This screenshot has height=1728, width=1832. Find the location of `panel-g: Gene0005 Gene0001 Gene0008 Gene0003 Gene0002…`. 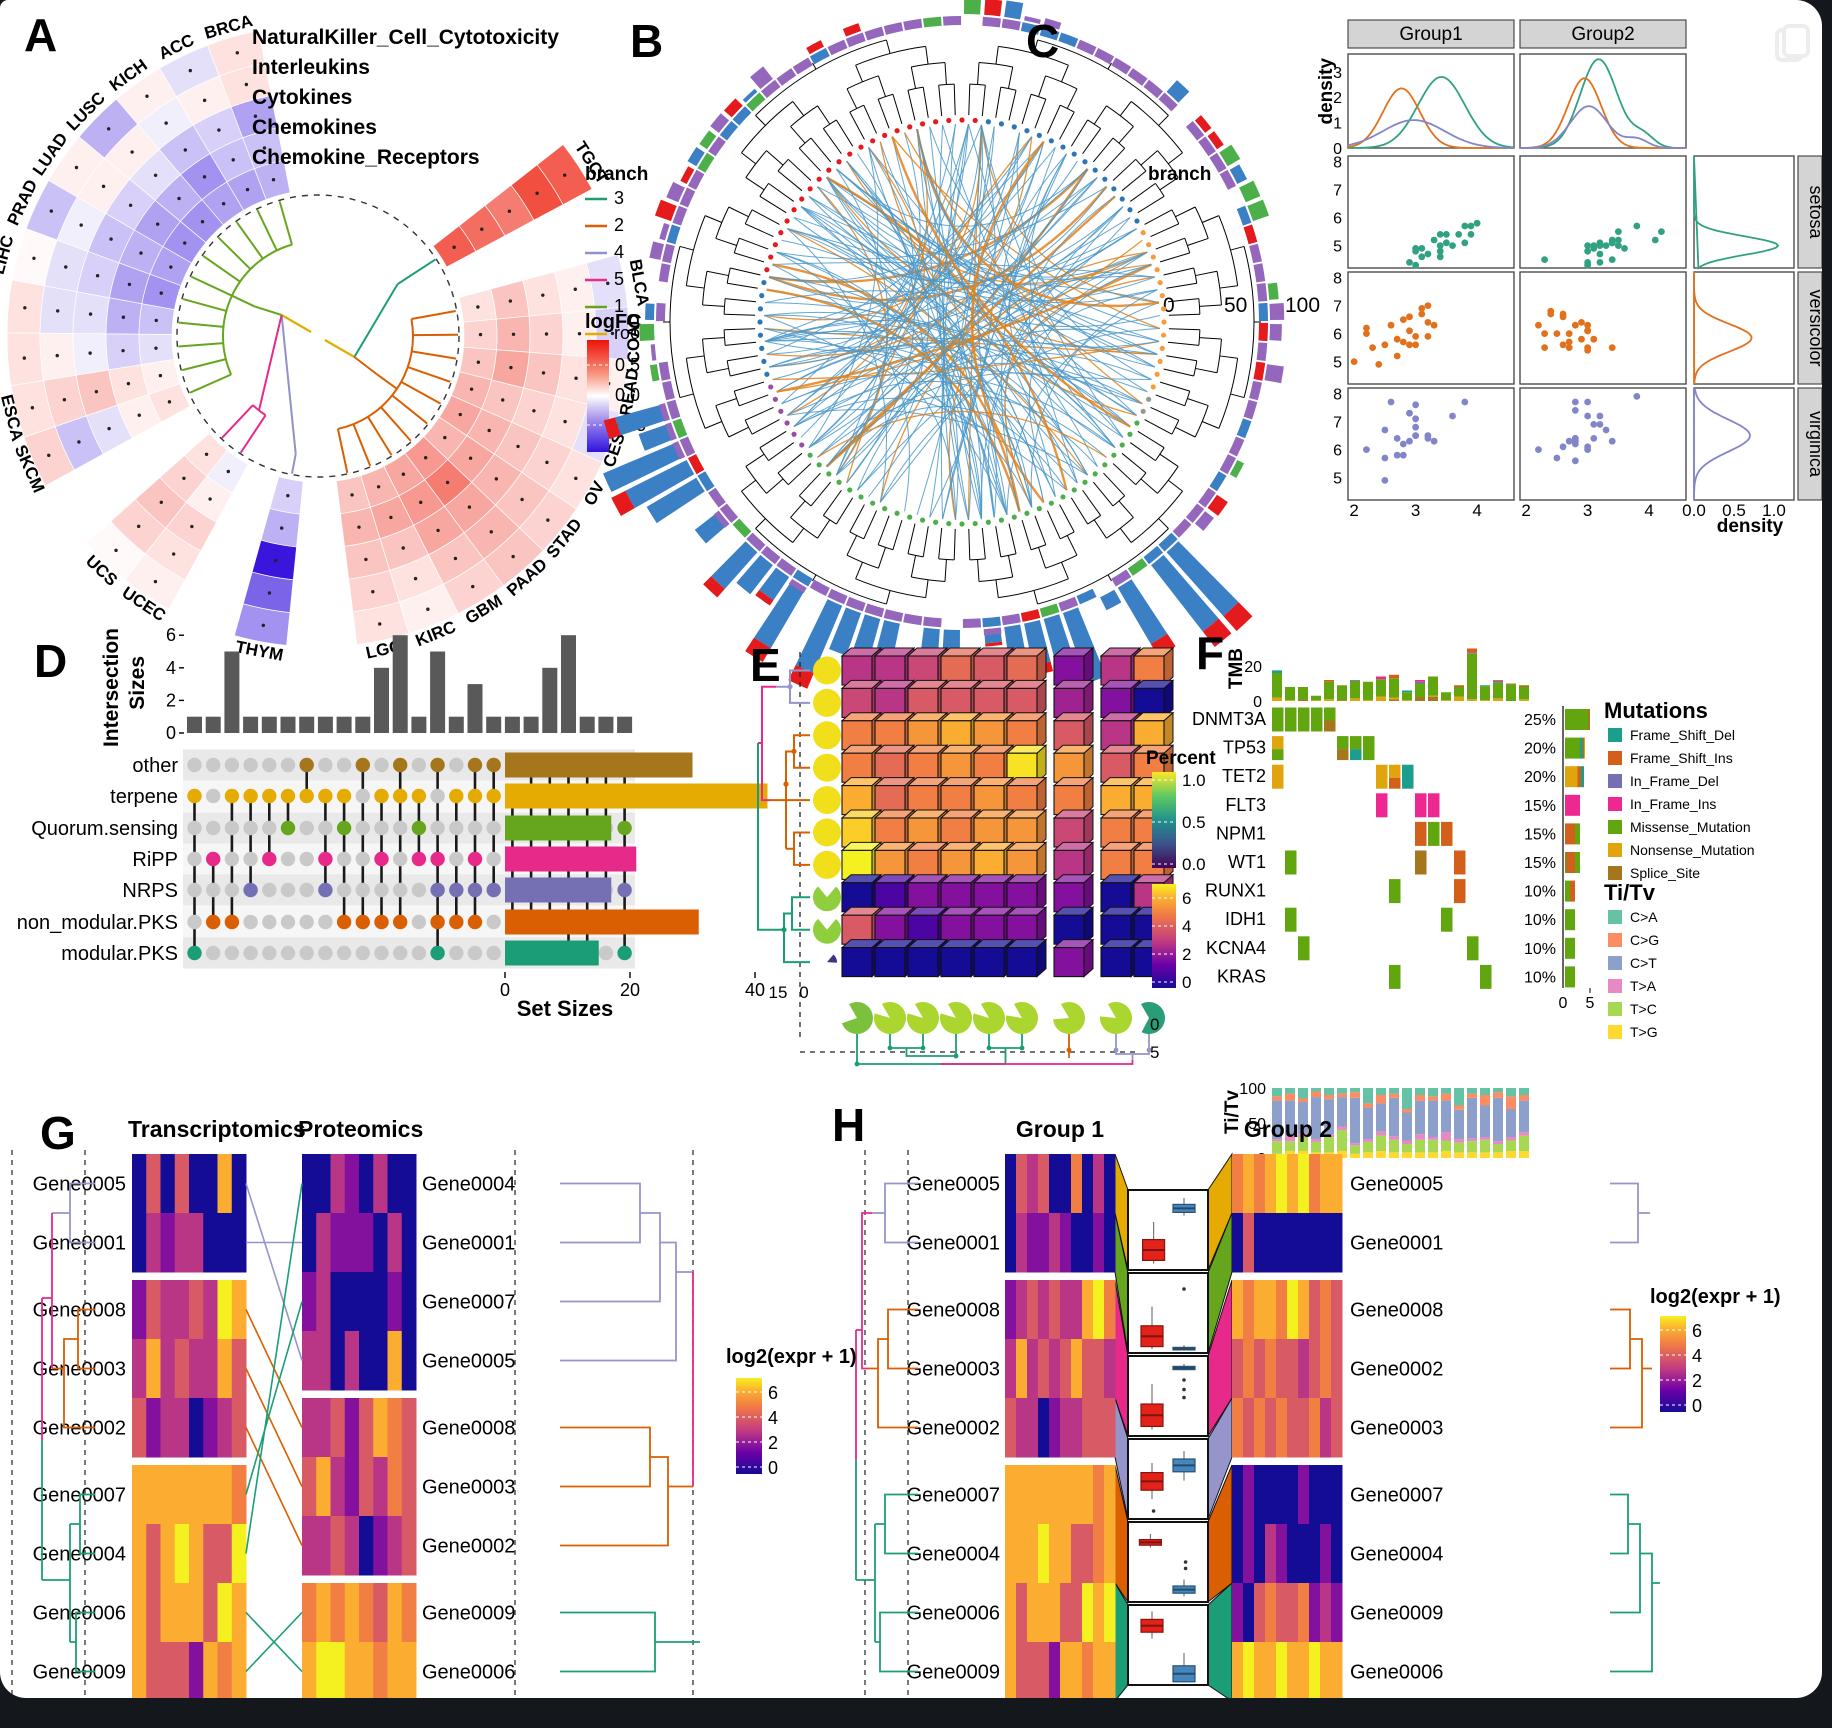

panel-g: Gene0005 Gene0001 Gene0008 Gene0003 Gene0002… is located at coordinates (394, 1424).